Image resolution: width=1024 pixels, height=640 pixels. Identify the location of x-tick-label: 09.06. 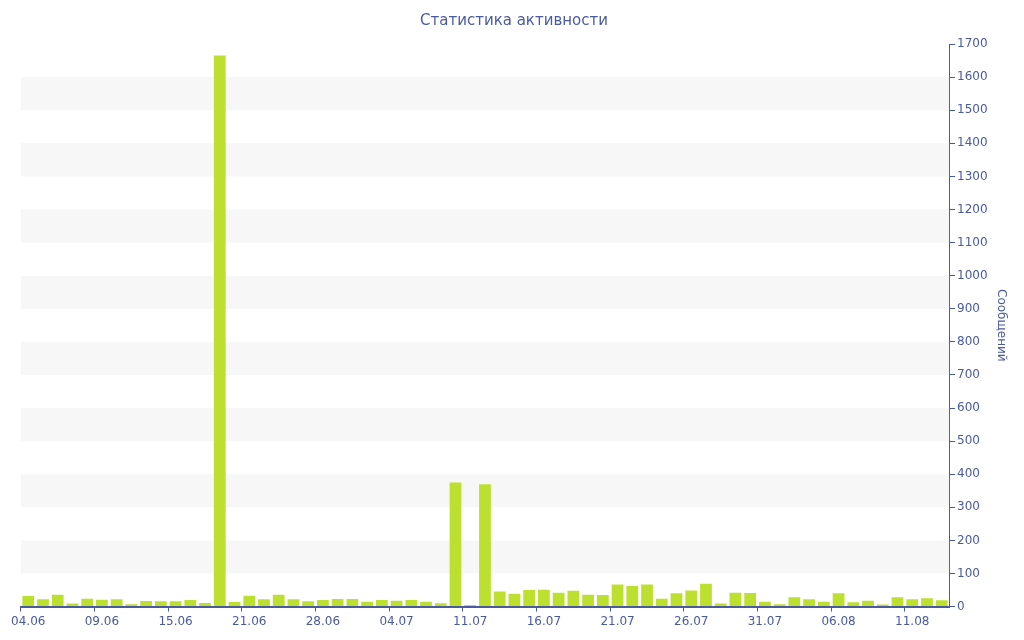
(102, 620).